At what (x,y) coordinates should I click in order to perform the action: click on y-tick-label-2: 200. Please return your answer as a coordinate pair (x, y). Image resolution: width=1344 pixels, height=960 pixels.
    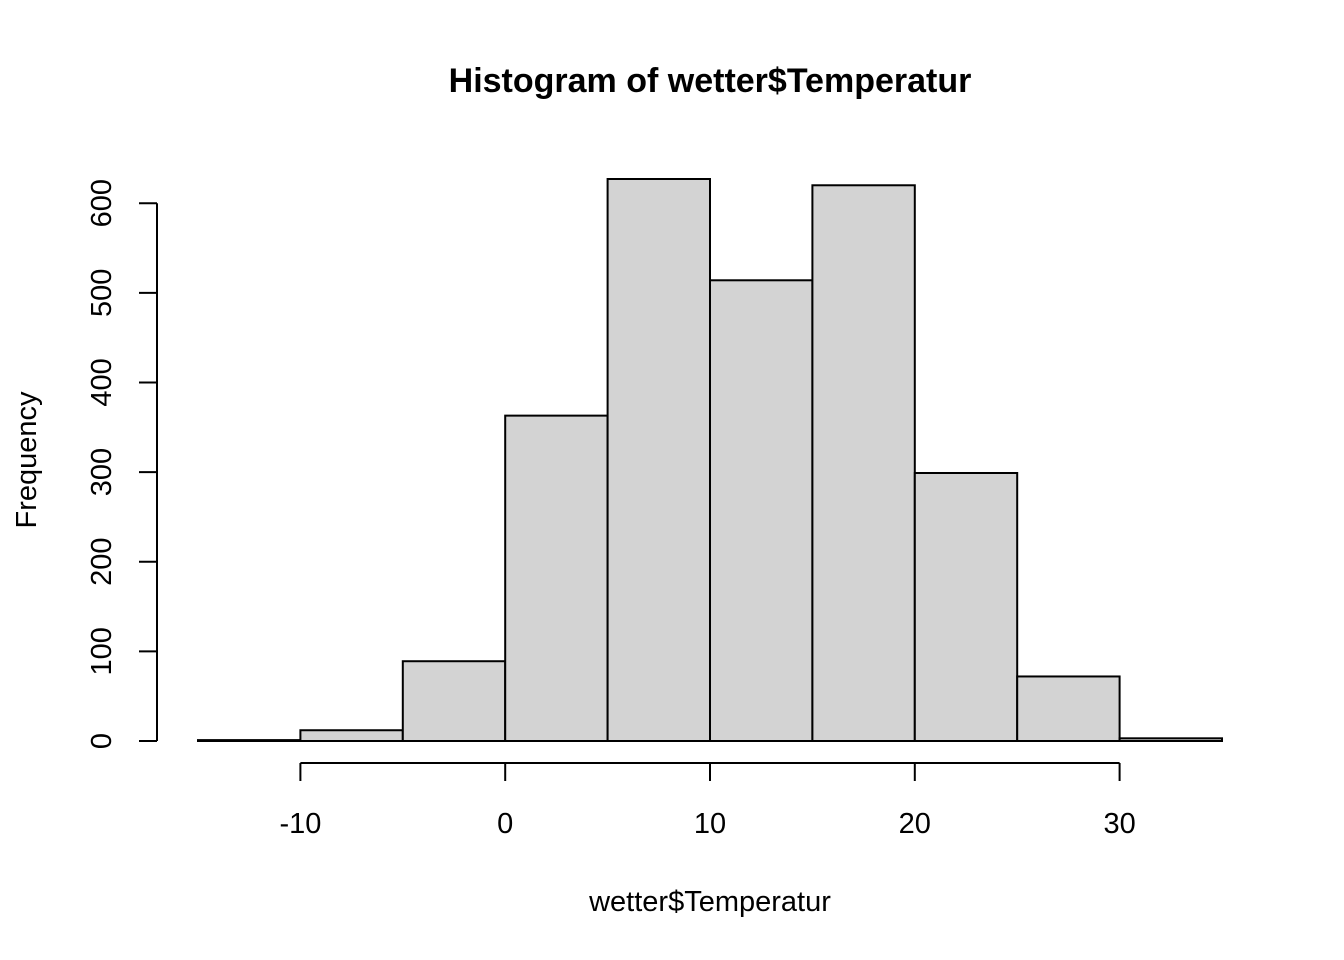
    Looking at the image, I should click on (102, 562).